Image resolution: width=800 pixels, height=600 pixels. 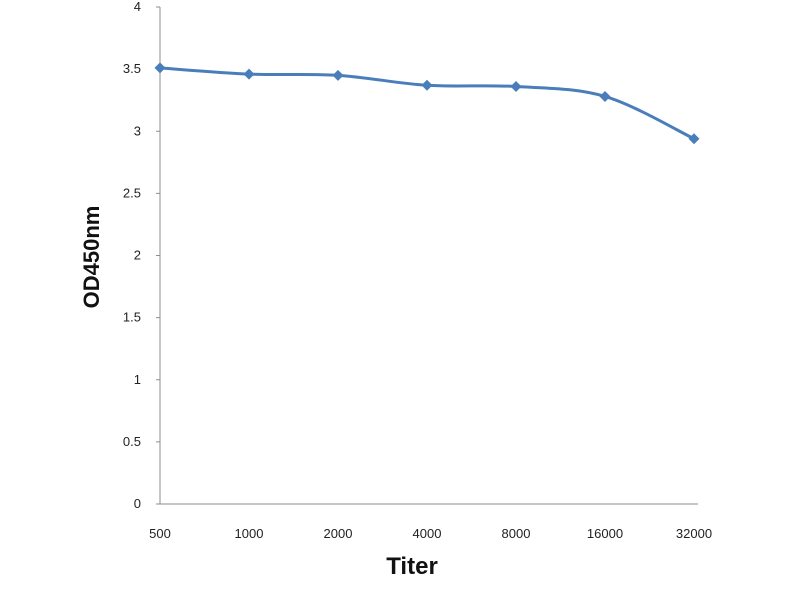 I want to click on y-tick-label: 3, so click(x=137, y=130).